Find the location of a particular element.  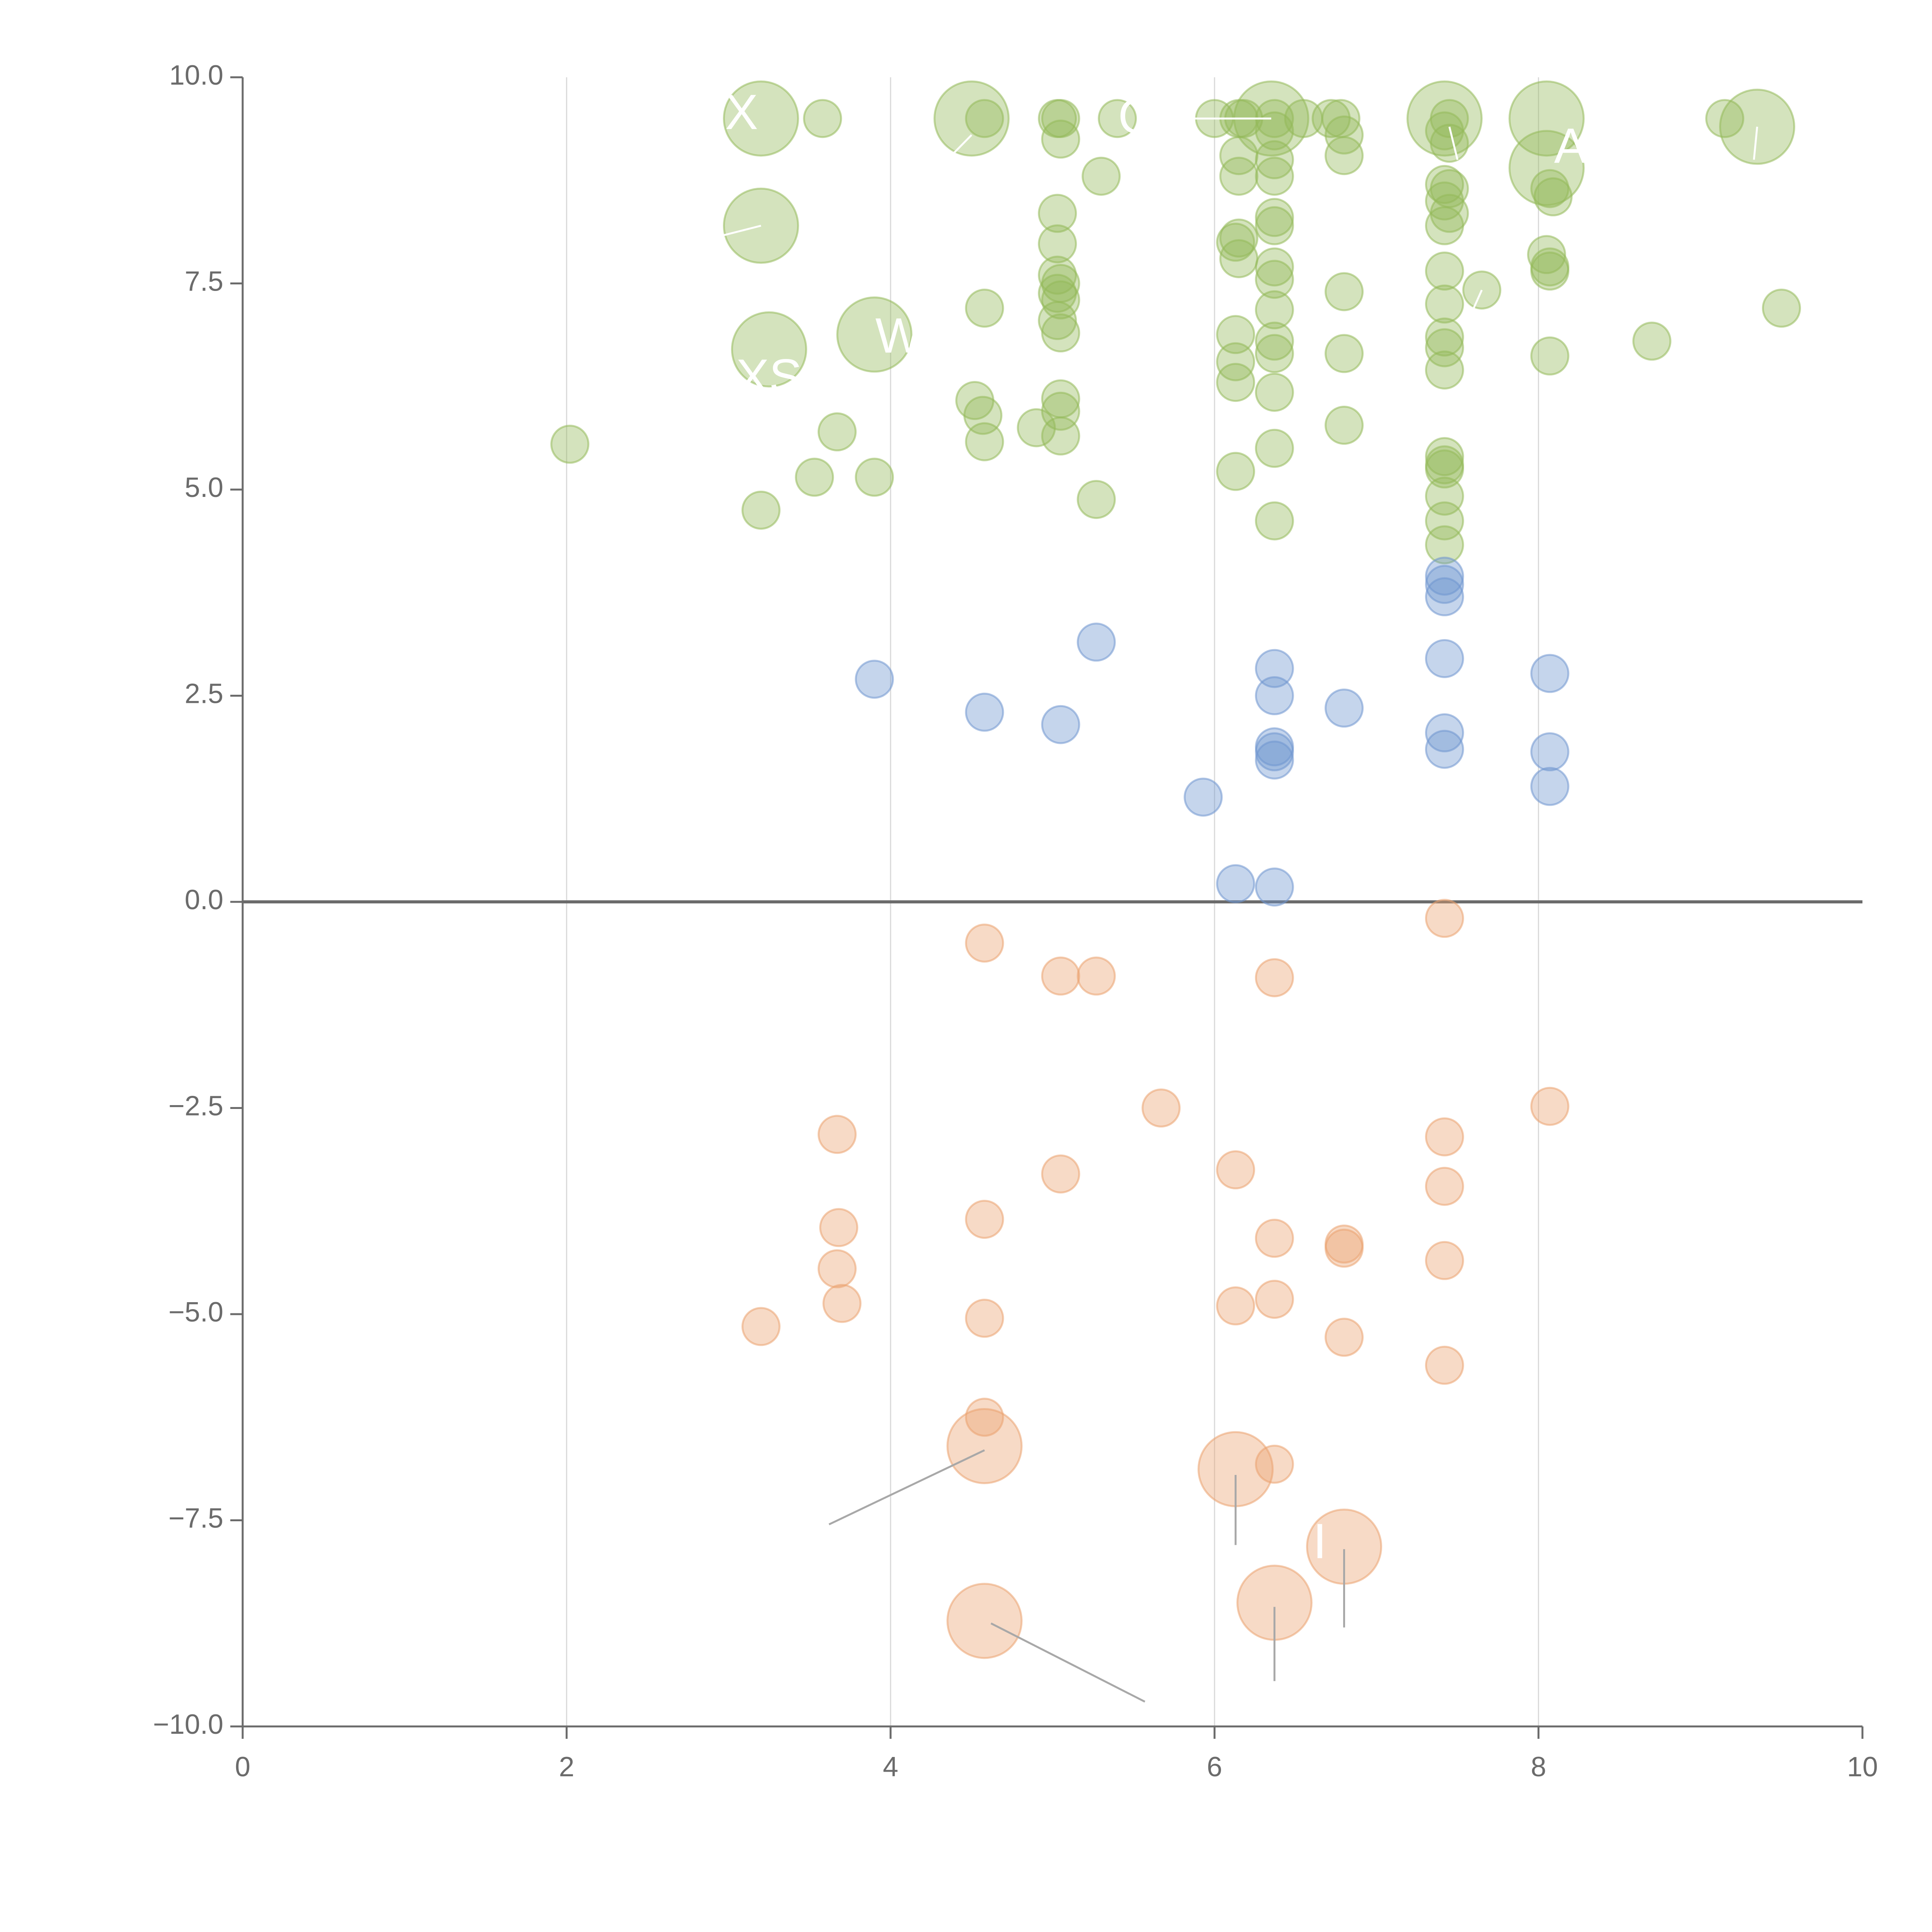

y-tick-label: −10.0 is located at coordinates (188, 1725).